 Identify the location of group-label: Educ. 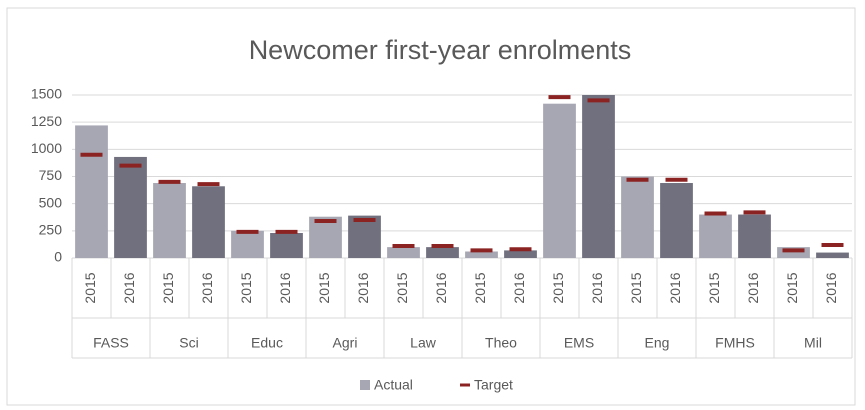
(267, 343).